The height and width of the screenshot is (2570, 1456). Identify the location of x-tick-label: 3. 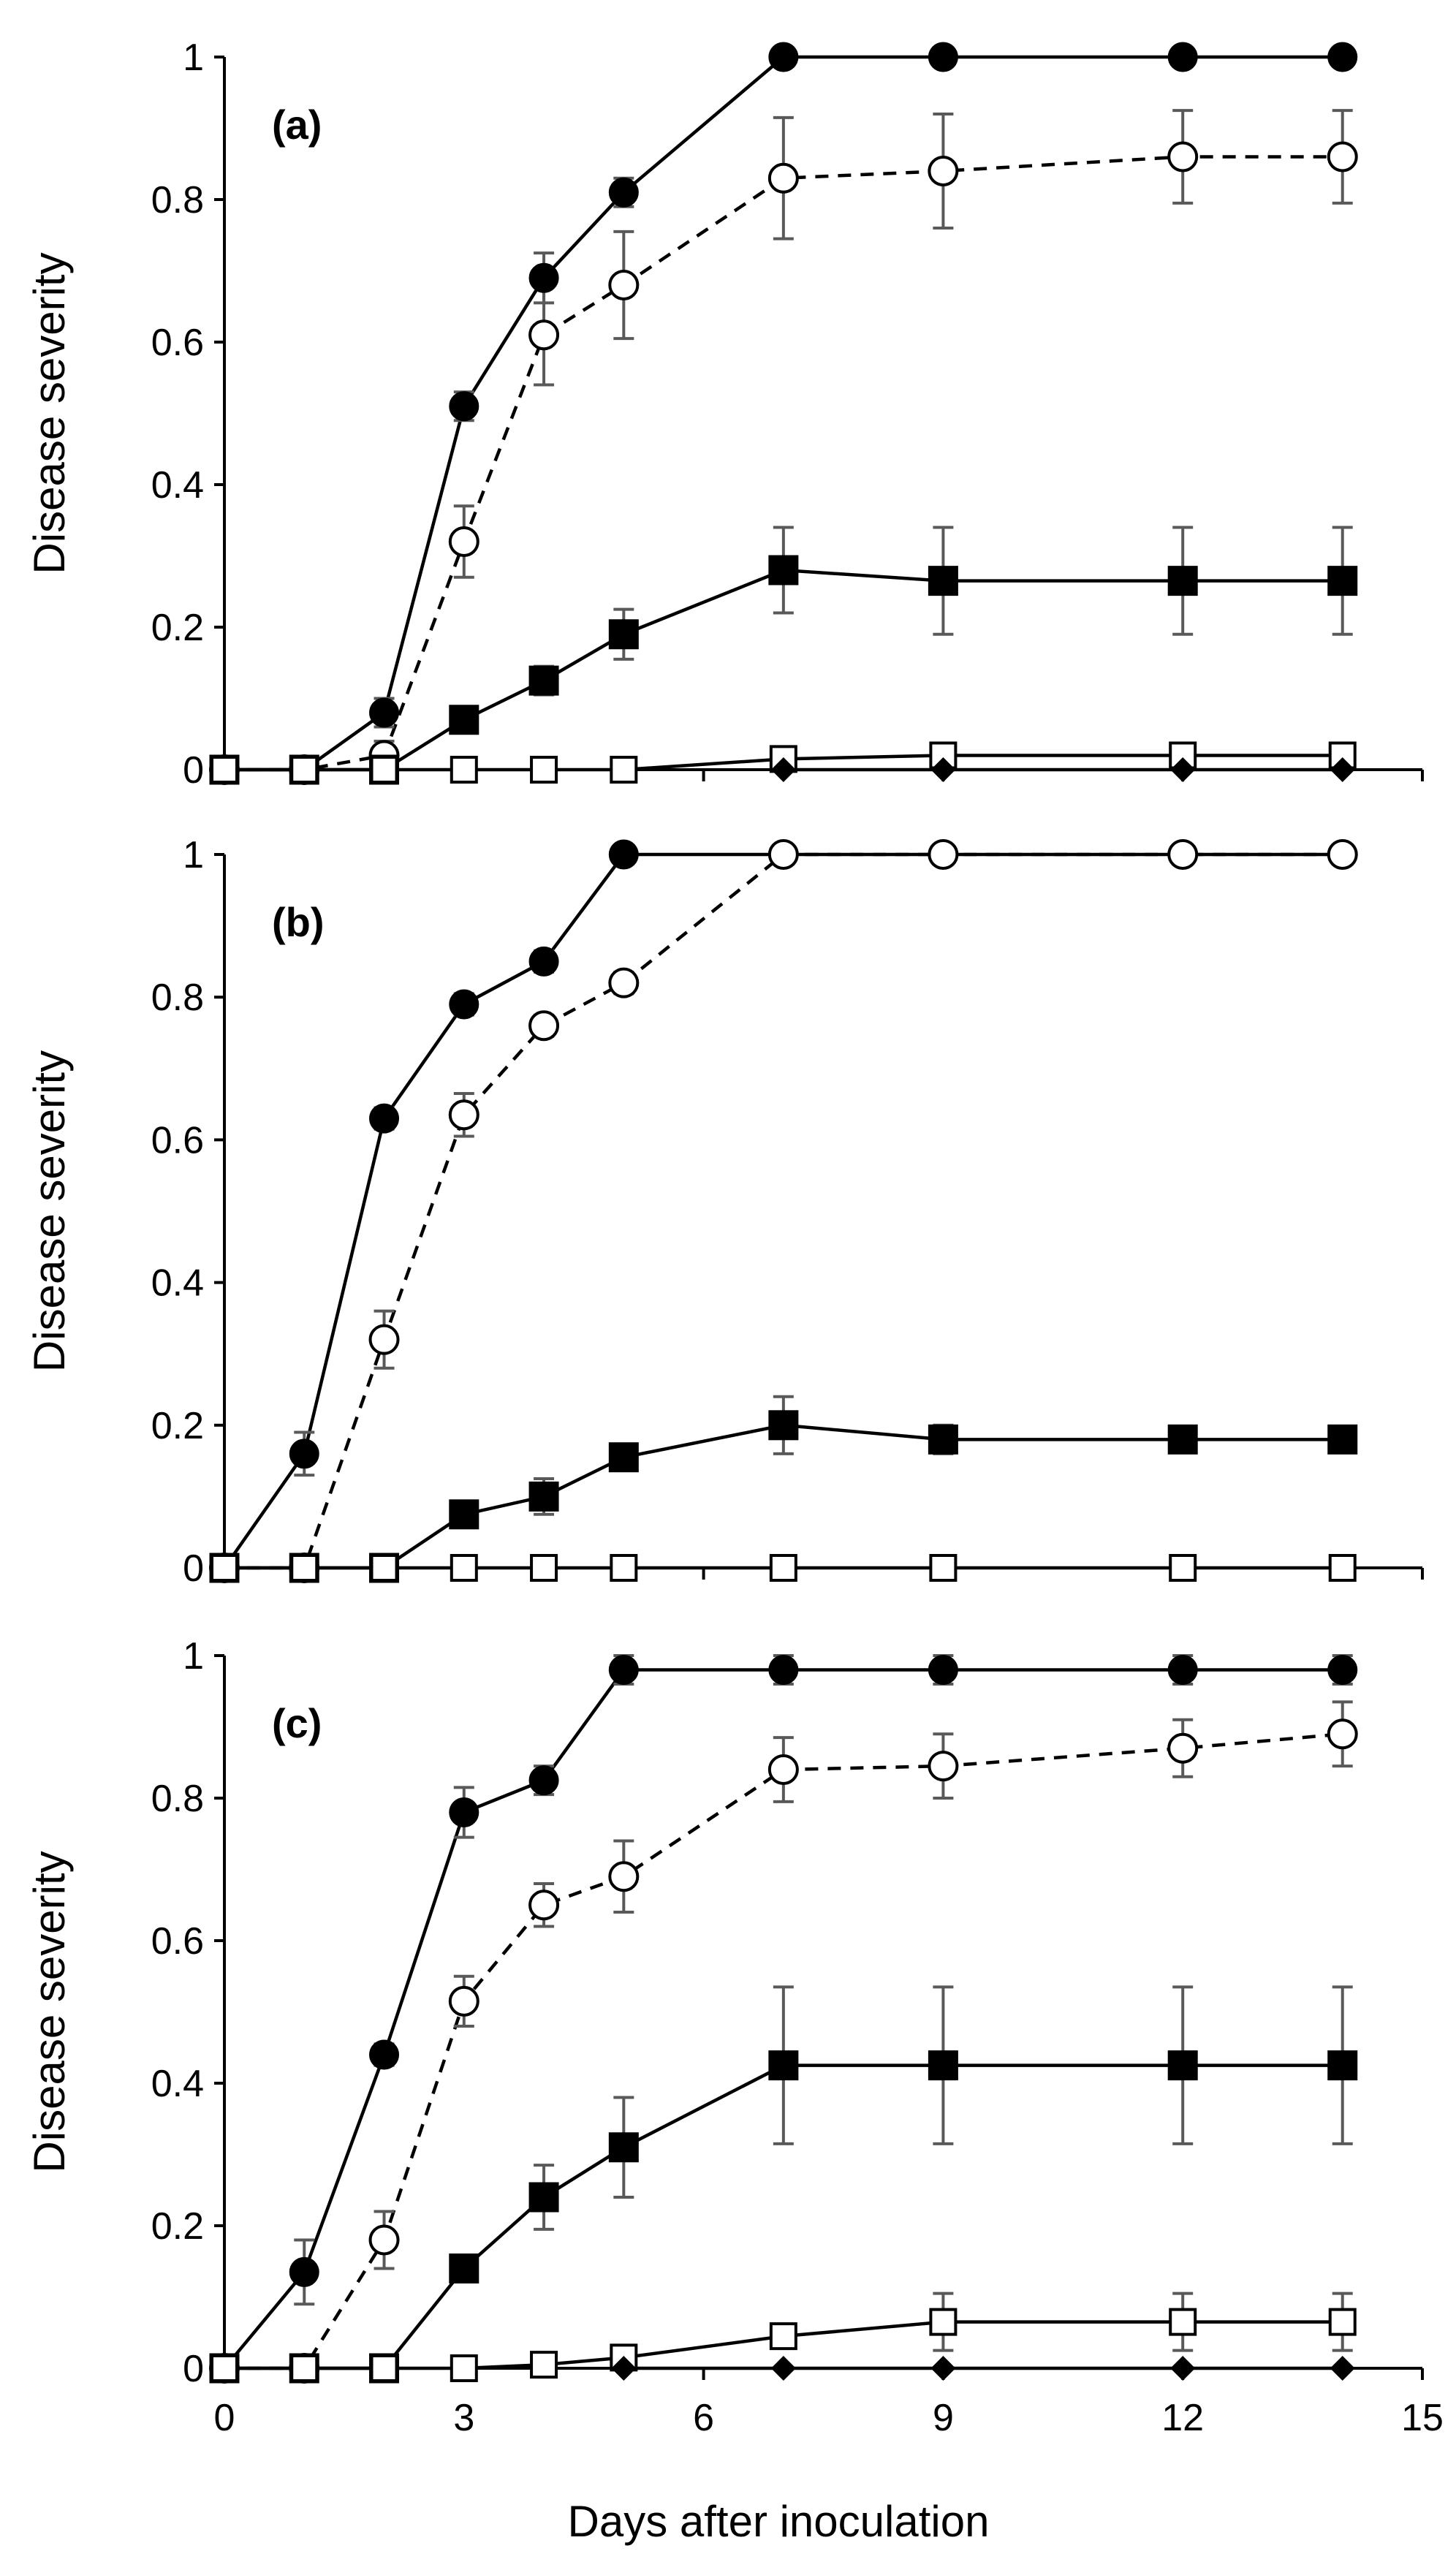
(464, 2418).